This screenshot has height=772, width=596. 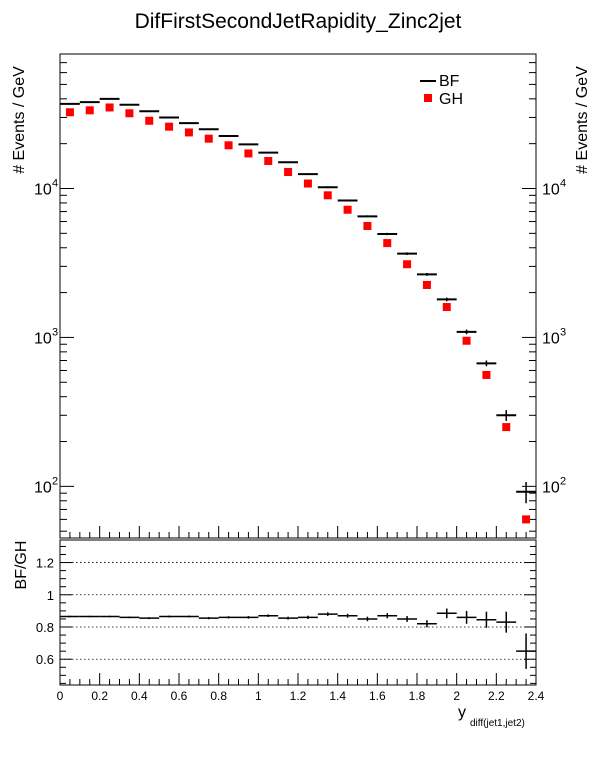 I want to click on legend-gh-marker, so click(x=428, y=98).